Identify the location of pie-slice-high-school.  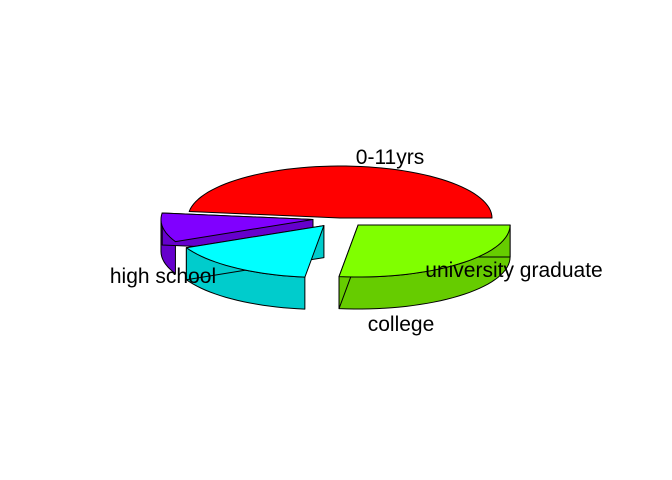
(424, 267).